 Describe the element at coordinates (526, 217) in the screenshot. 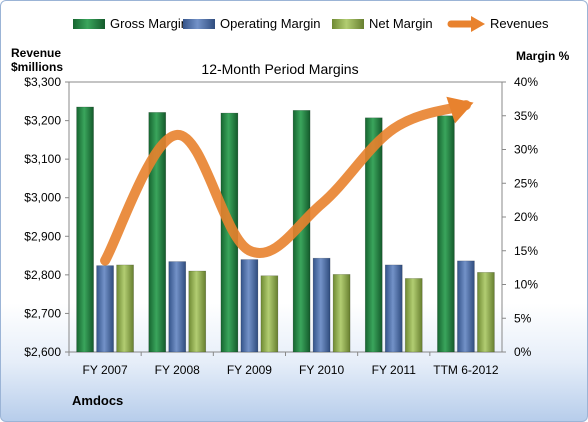

I see `right-tick-label: 20%` at that location.